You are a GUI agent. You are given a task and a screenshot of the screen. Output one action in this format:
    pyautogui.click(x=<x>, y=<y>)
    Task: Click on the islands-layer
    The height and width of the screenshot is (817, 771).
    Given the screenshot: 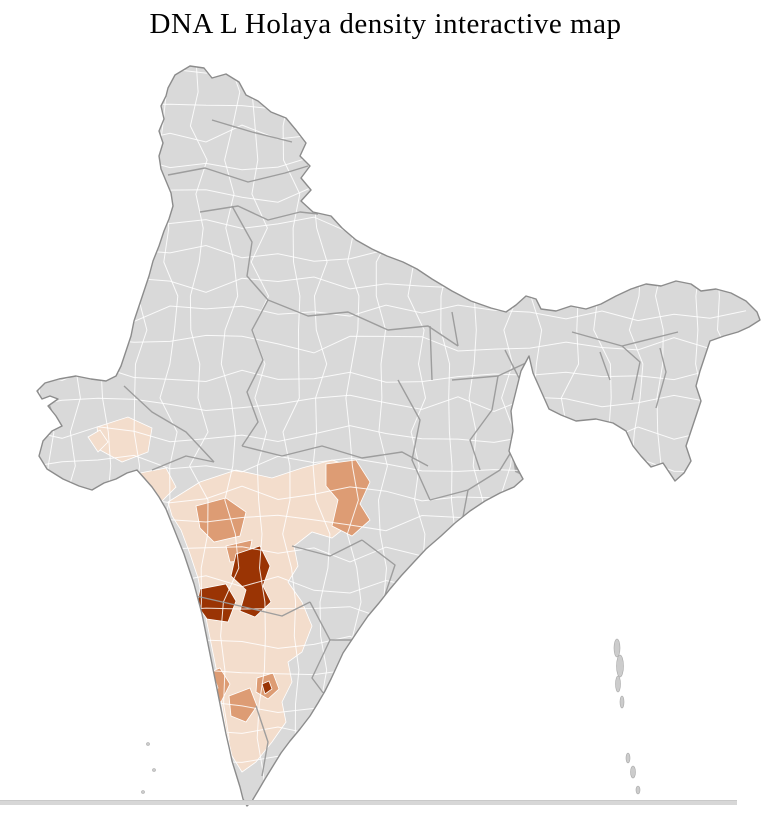 What is the action you would take?
    pyautogui.click(x=391, y=716)
    